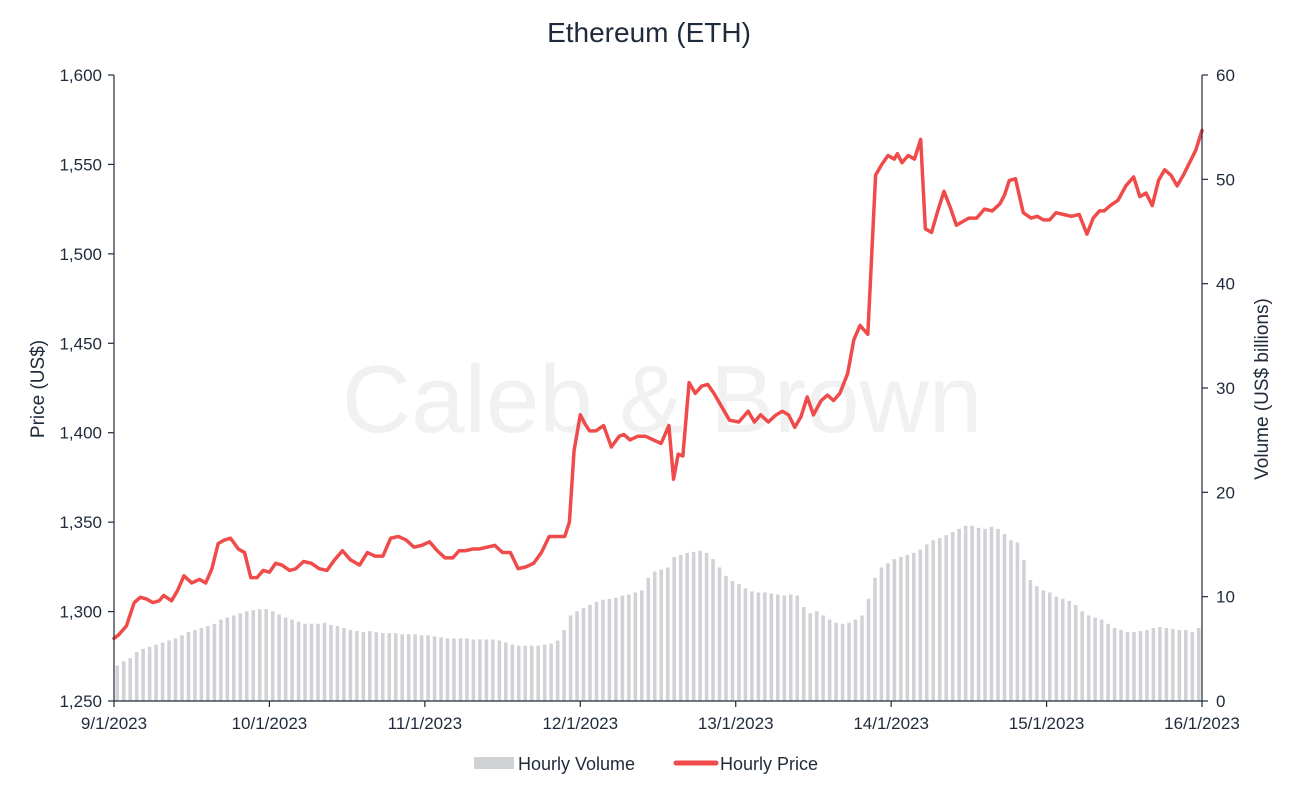 The height and width of the screenshot is (792, 1298). Describe the element at coordinates (80, 701) in the screenshot. I see `left-tick-label: 1,250` at that location.